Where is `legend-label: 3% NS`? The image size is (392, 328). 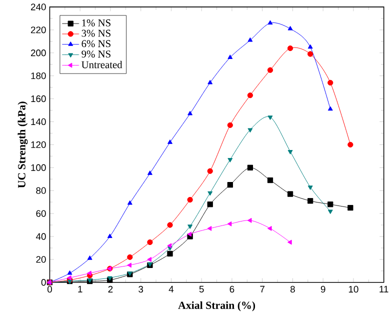
legend-label: 3% NS is located at coordinates (96, 33).